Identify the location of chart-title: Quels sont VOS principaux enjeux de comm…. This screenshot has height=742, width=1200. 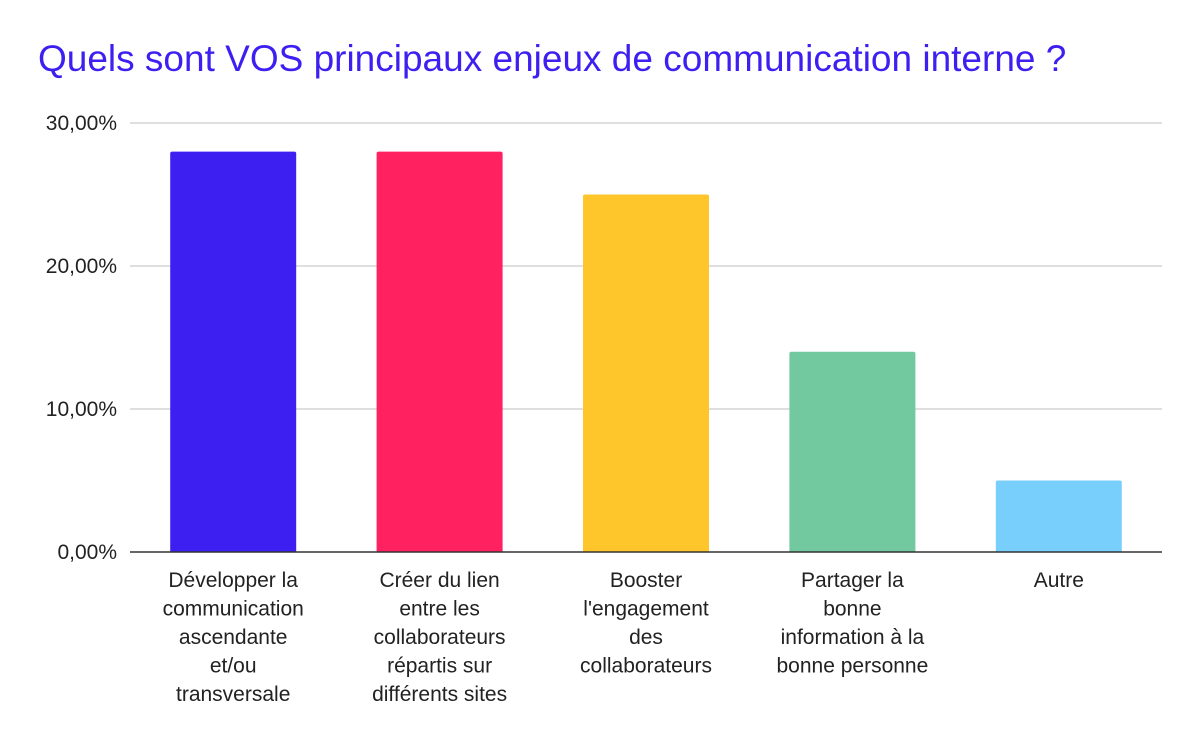
(552, 58).